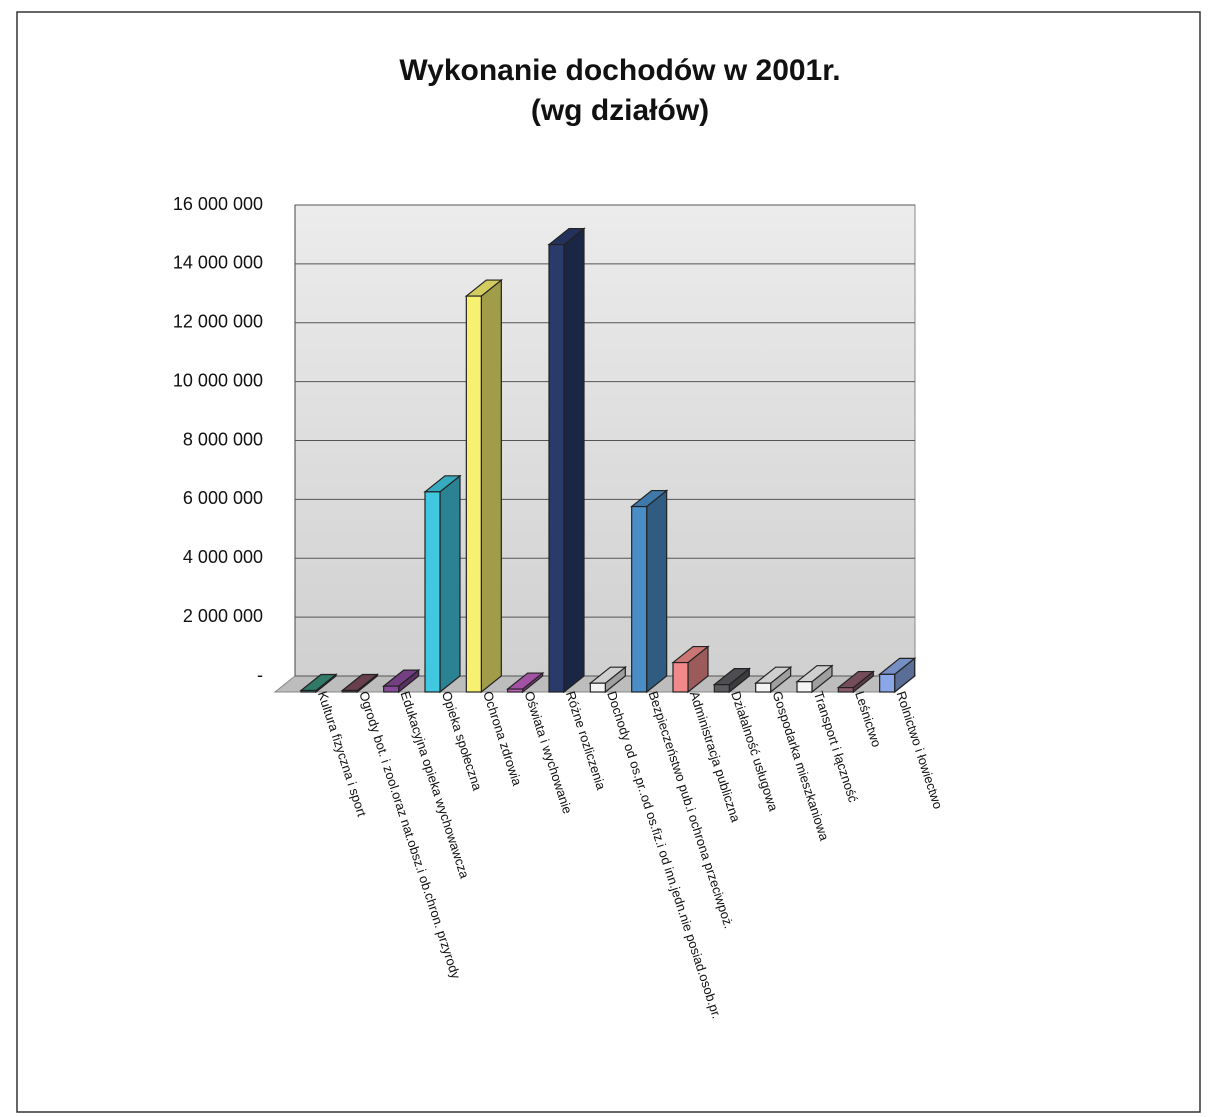 This screenshot has width=1215, height=1117. What do you see at coordinates (836, 746) in the screenshot?
I see `x-tick-label: Transport i łączność` at bounding box center [836, 746].